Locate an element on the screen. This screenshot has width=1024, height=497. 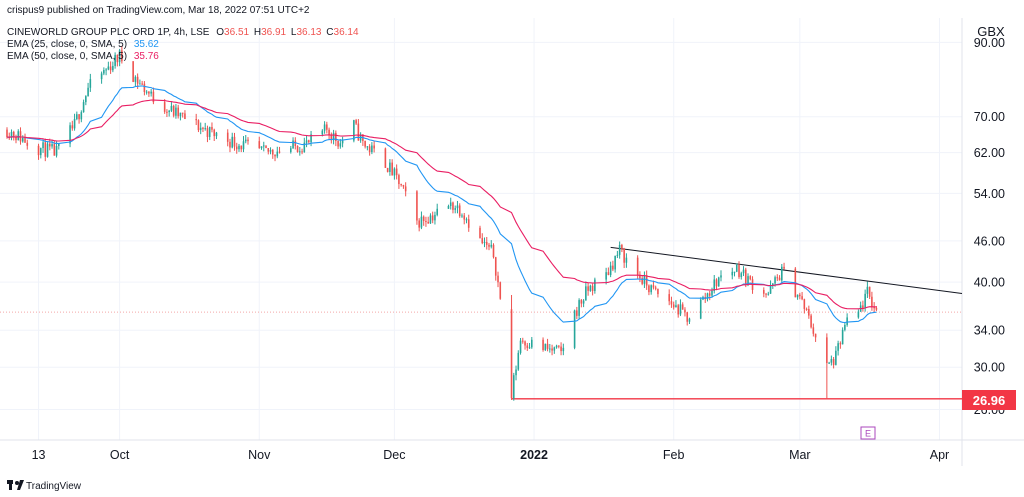
time-tick-label: Mar is located at coordinates (800, 455).